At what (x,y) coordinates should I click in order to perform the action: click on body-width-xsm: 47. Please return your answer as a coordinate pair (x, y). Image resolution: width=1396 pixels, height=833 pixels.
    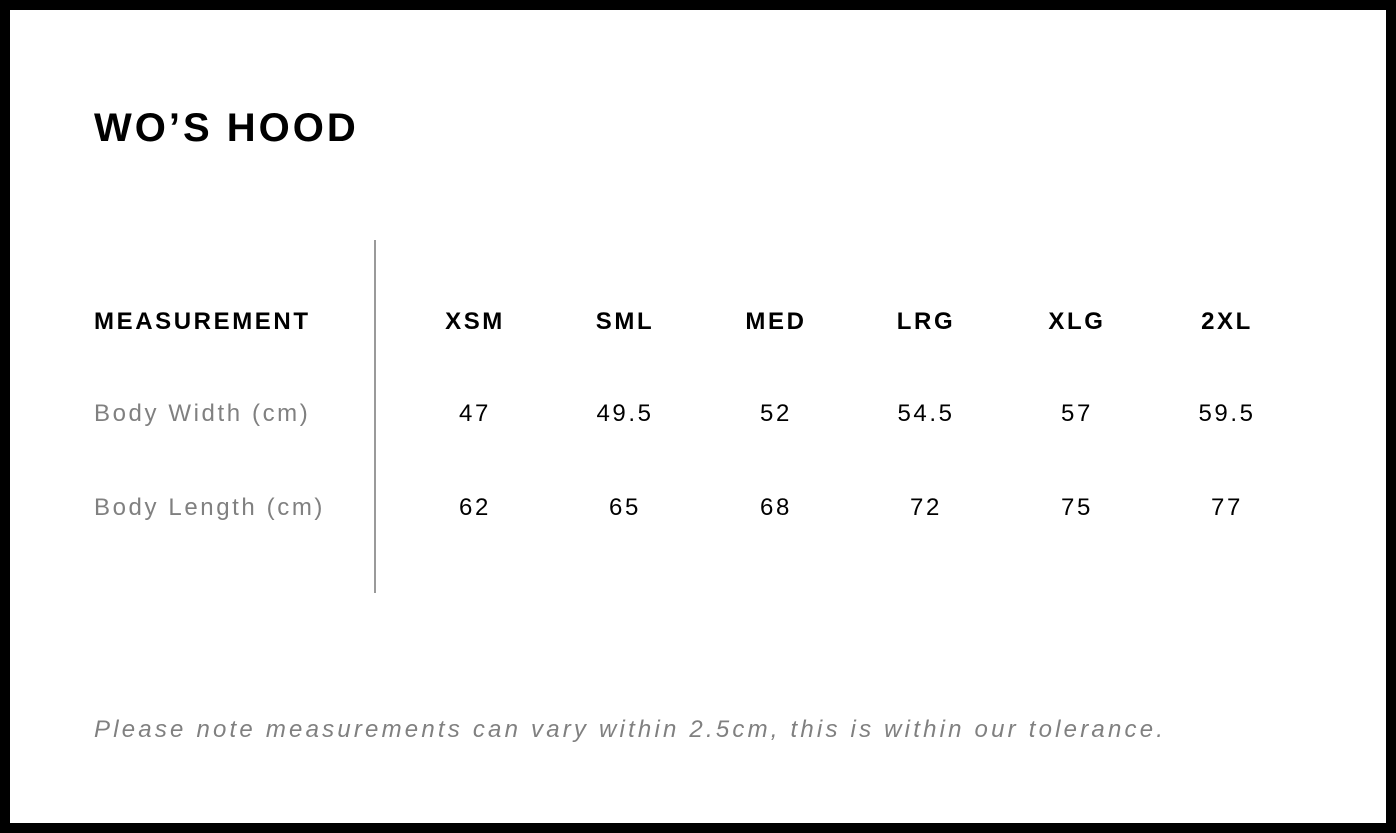
    Looking at the image, I should click on (475, 413).